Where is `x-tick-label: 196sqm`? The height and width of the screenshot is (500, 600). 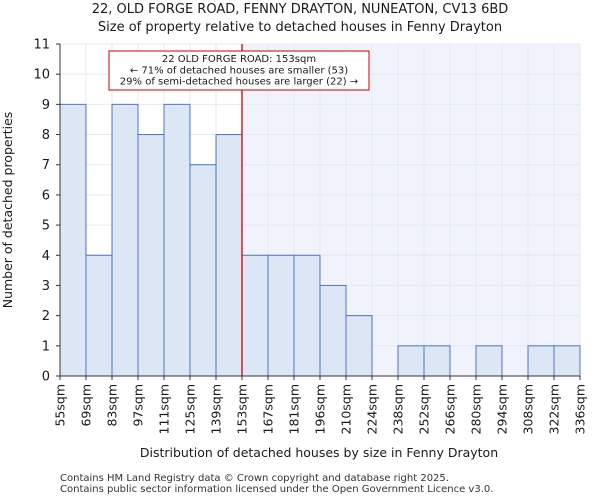
x-tick-label: 196sqm is located at coordinates (320, 409).